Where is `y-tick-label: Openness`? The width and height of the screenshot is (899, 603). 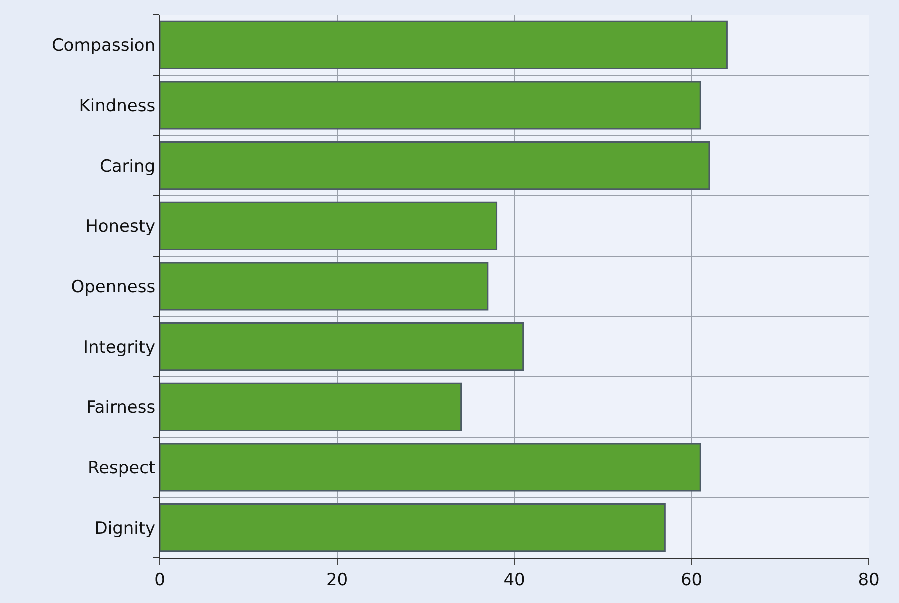
y-tick-label: Openness is located at coordinates (113, 287).